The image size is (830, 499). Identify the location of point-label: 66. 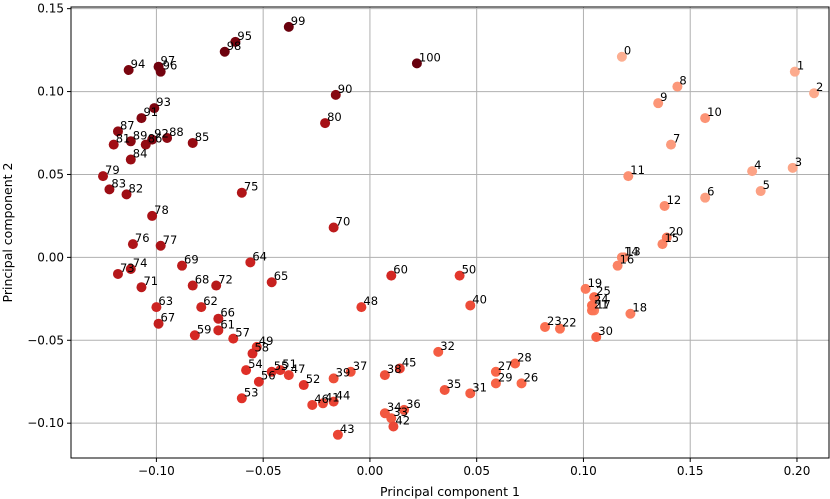
(227, 313).